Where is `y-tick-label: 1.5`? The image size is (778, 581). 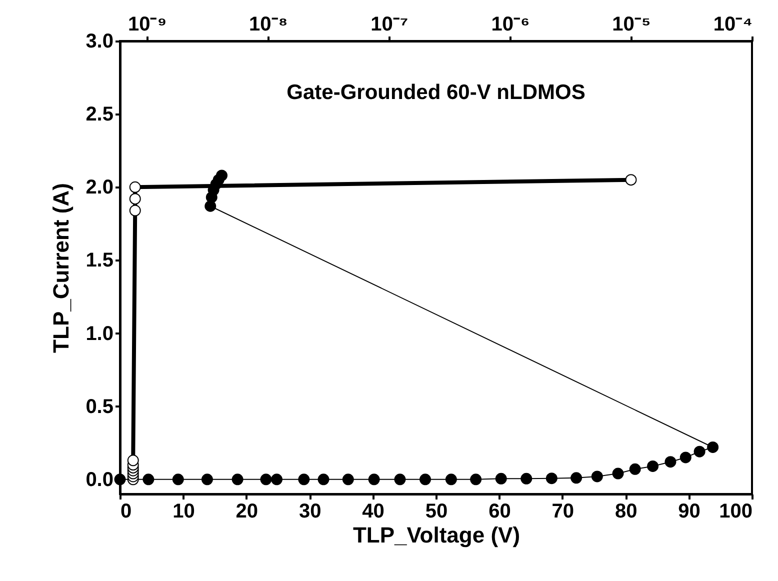 y-tick-label: 1.5 is located at coordinates (100, 261).